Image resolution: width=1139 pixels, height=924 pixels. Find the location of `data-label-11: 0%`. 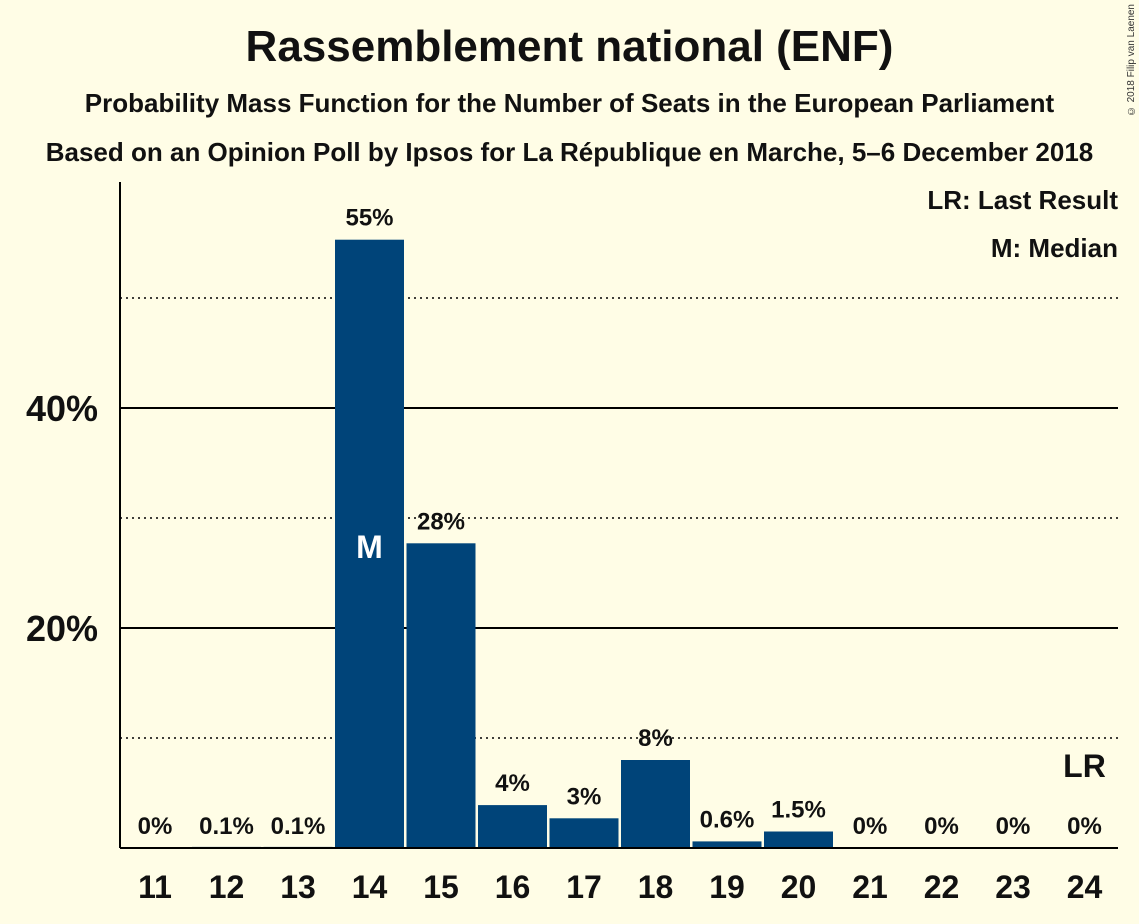

data-label-11: 0% is located at coordinates (155, 826).